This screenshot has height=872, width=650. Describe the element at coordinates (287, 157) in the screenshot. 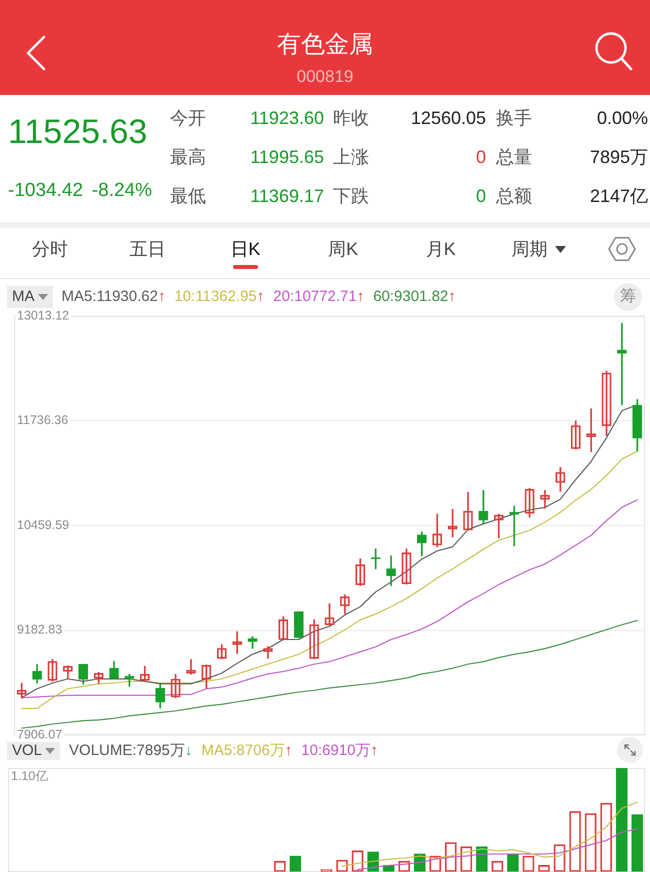

I see `text: 11995.65` at that location.